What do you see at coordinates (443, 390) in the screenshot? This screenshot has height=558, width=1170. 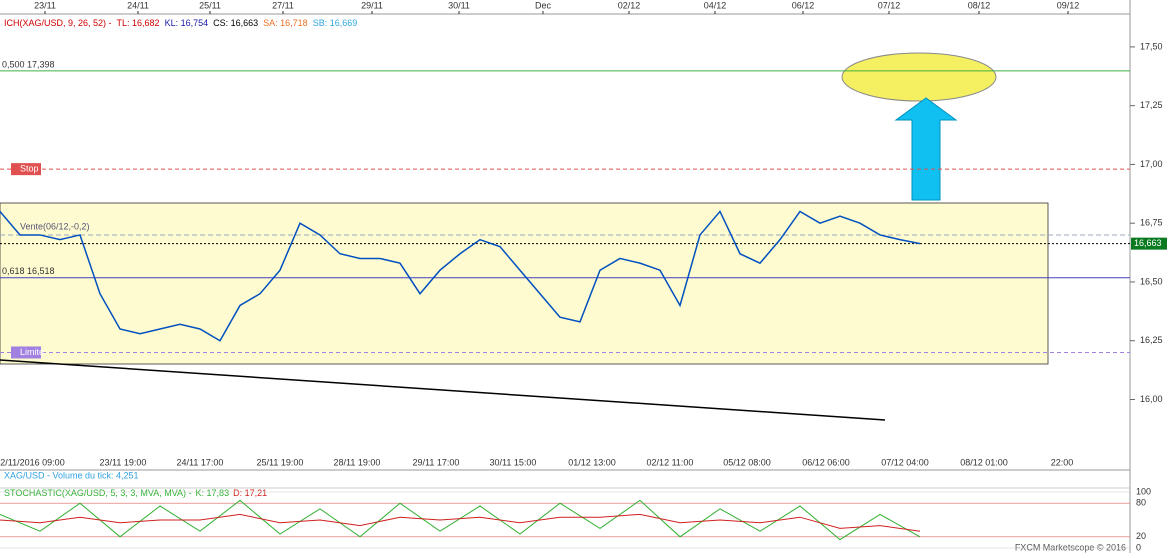 I see `trend-line` at bounding box center [443, 390].